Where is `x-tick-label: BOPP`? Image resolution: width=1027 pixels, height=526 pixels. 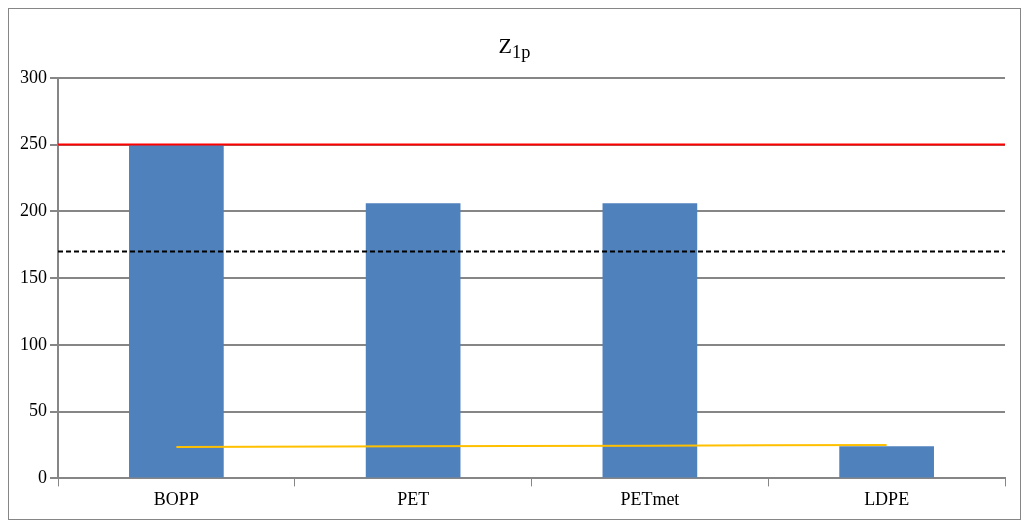 x-tick-label: BOPP is located at coordinates (176, 498).